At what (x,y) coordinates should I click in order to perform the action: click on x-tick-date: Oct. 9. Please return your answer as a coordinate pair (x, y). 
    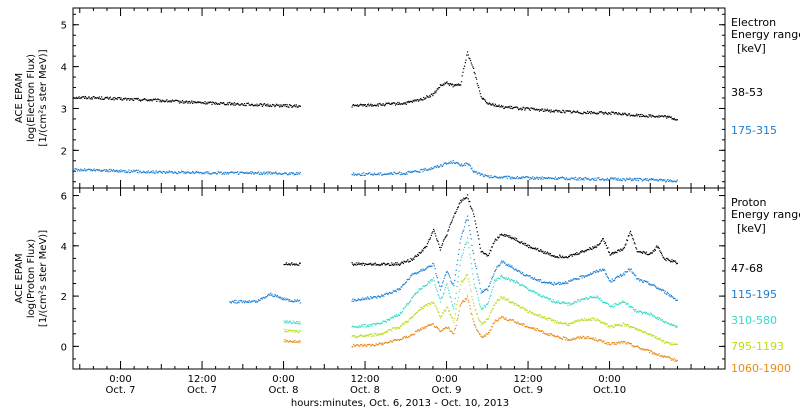
    Looking at the image, I should click on (528, 390).